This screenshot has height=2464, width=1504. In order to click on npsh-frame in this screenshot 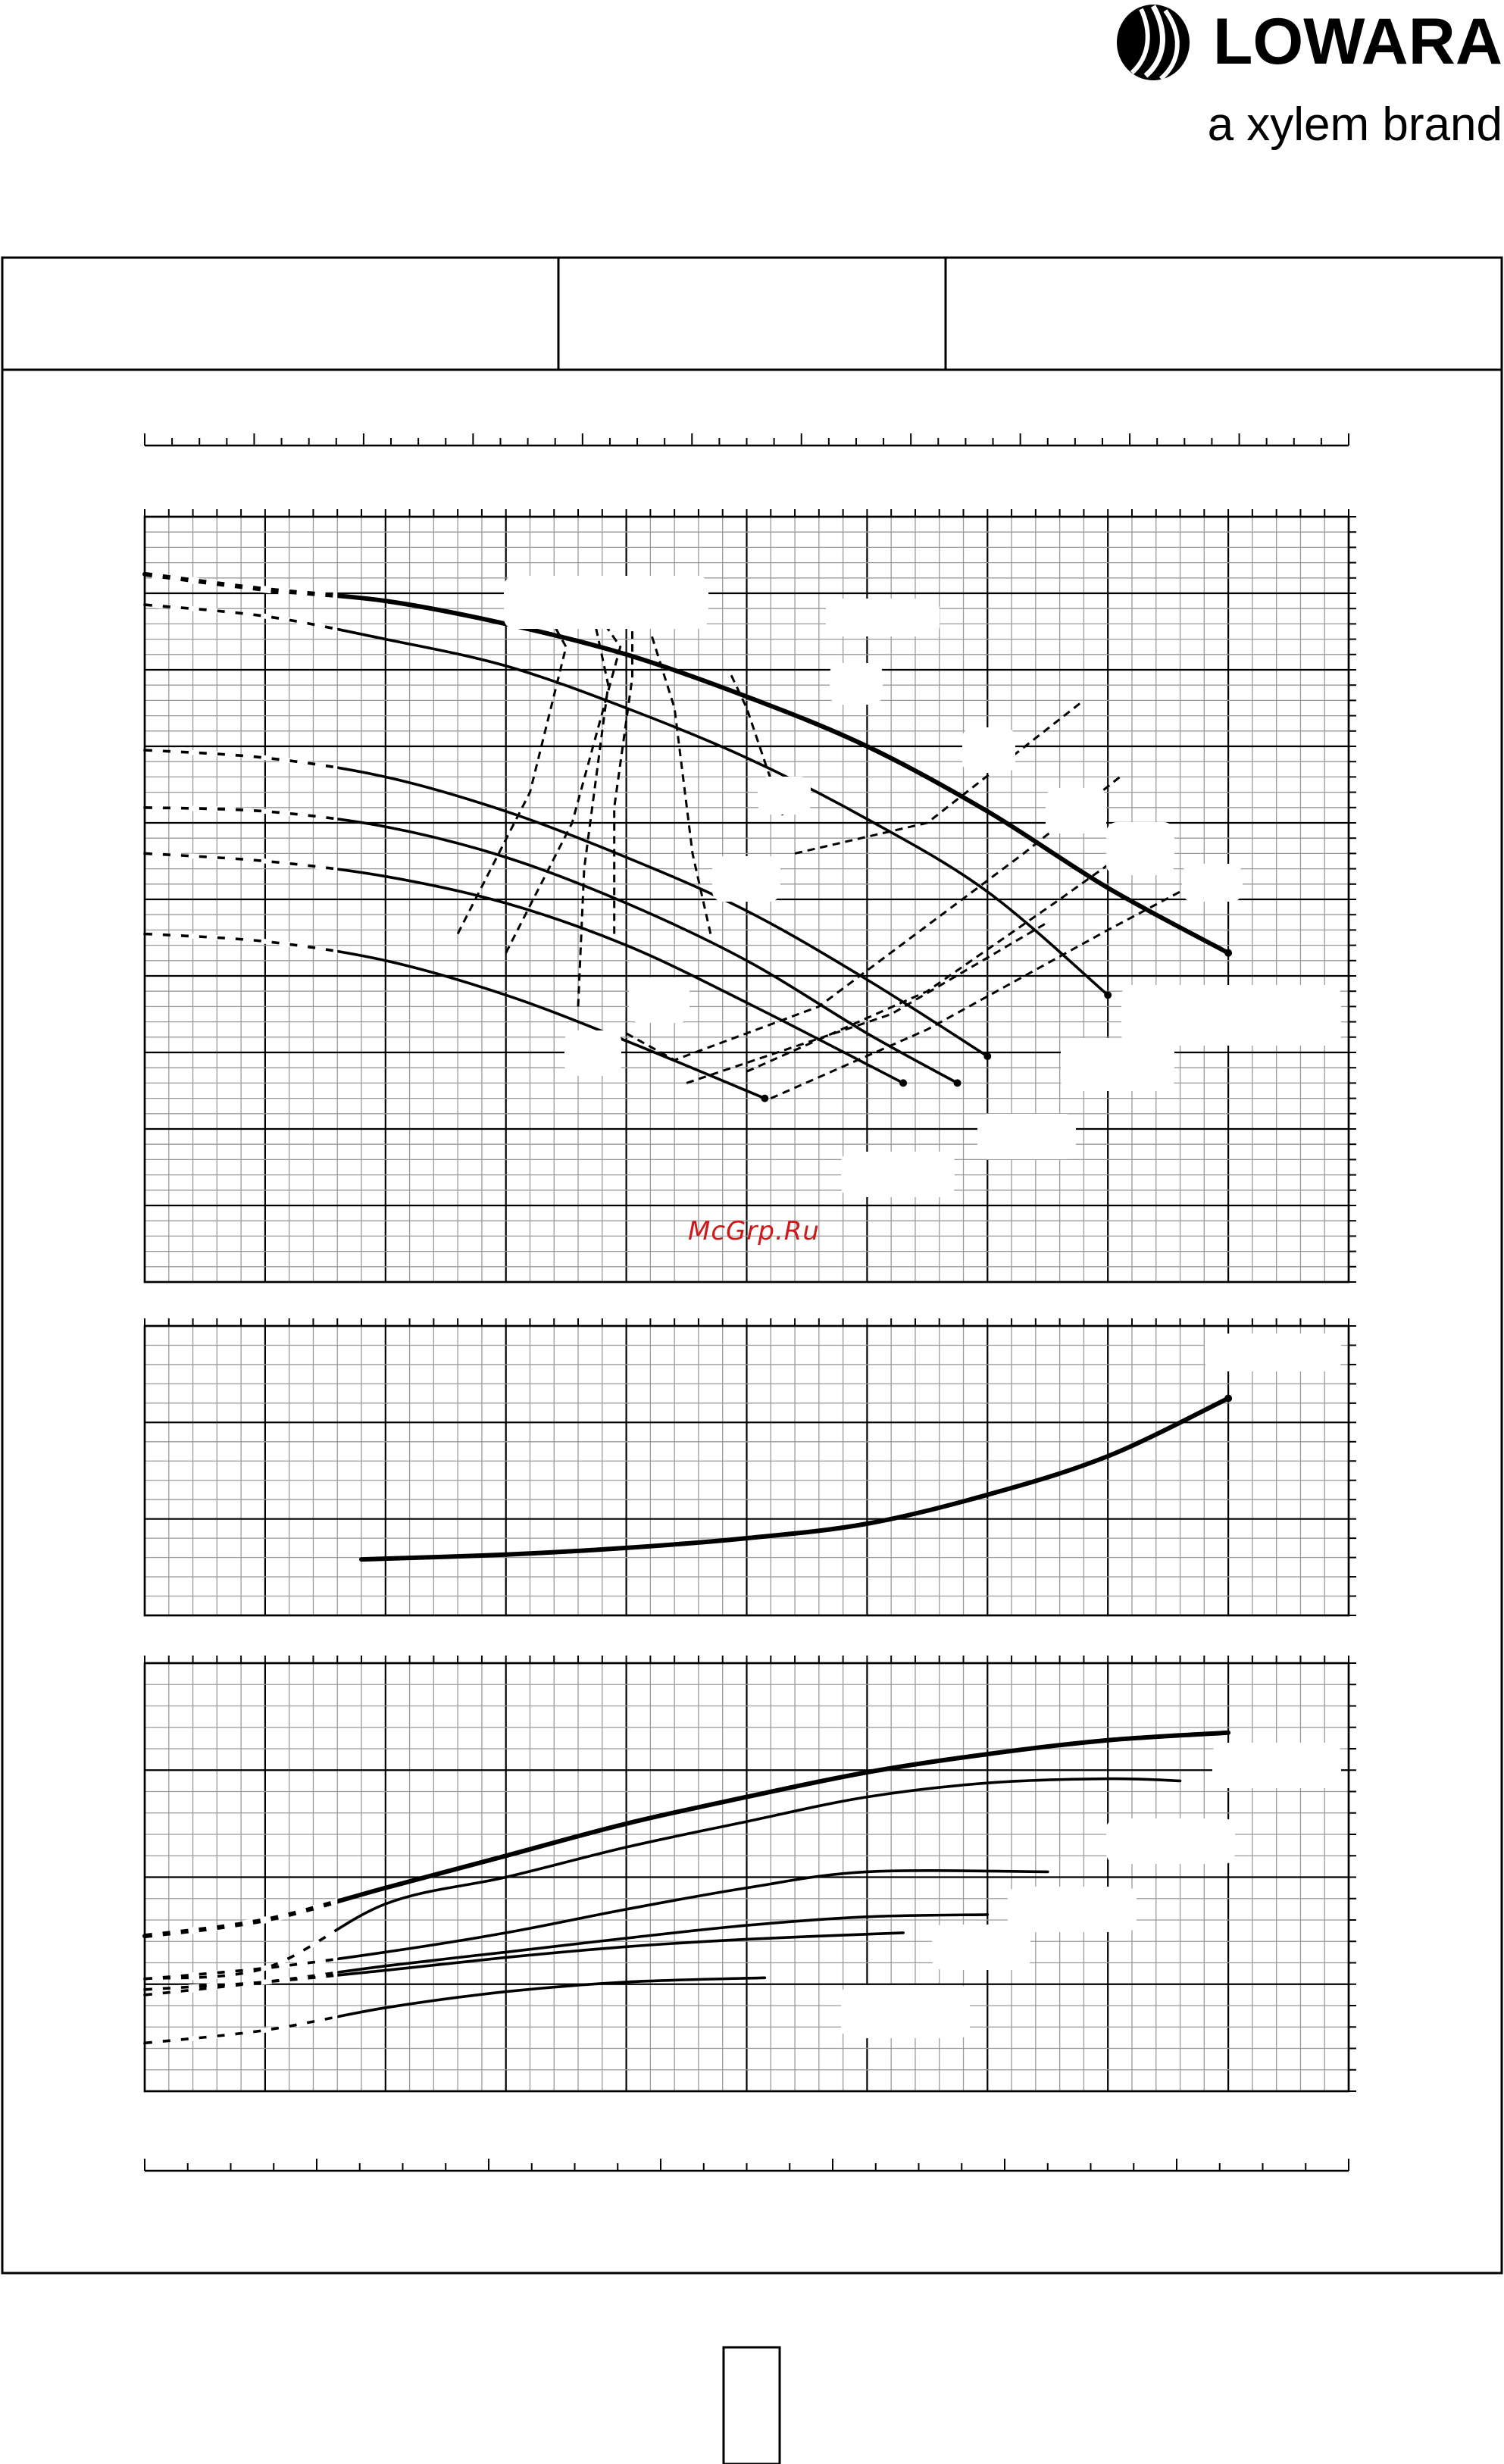, I will do `click(746, 1470)`.